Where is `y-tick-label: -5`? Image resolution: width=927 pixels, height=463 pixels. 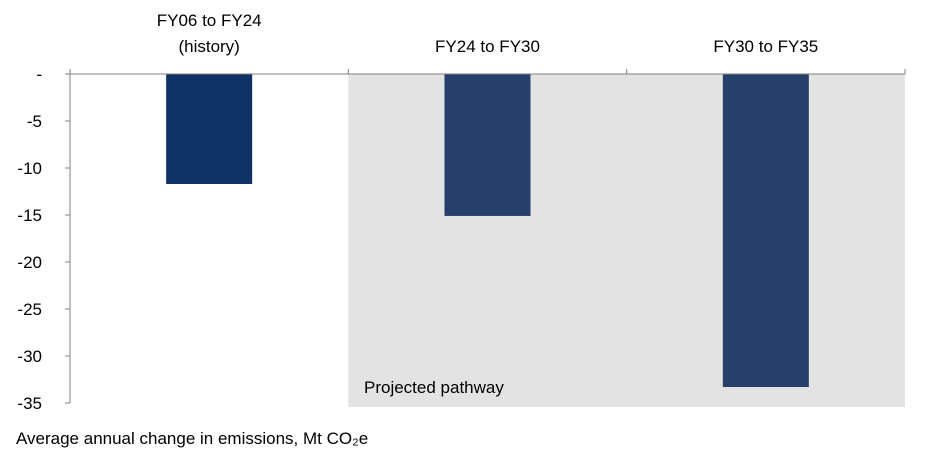 y-tick-label: -5 is located at coordinates (34, 121).